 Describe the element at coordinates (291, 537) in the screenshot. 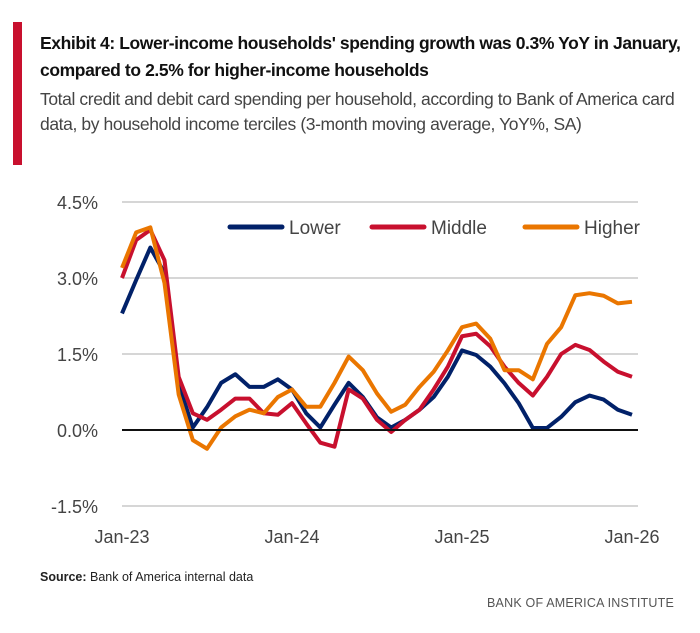

I see `x-tick-label: Jan-24` at that location.